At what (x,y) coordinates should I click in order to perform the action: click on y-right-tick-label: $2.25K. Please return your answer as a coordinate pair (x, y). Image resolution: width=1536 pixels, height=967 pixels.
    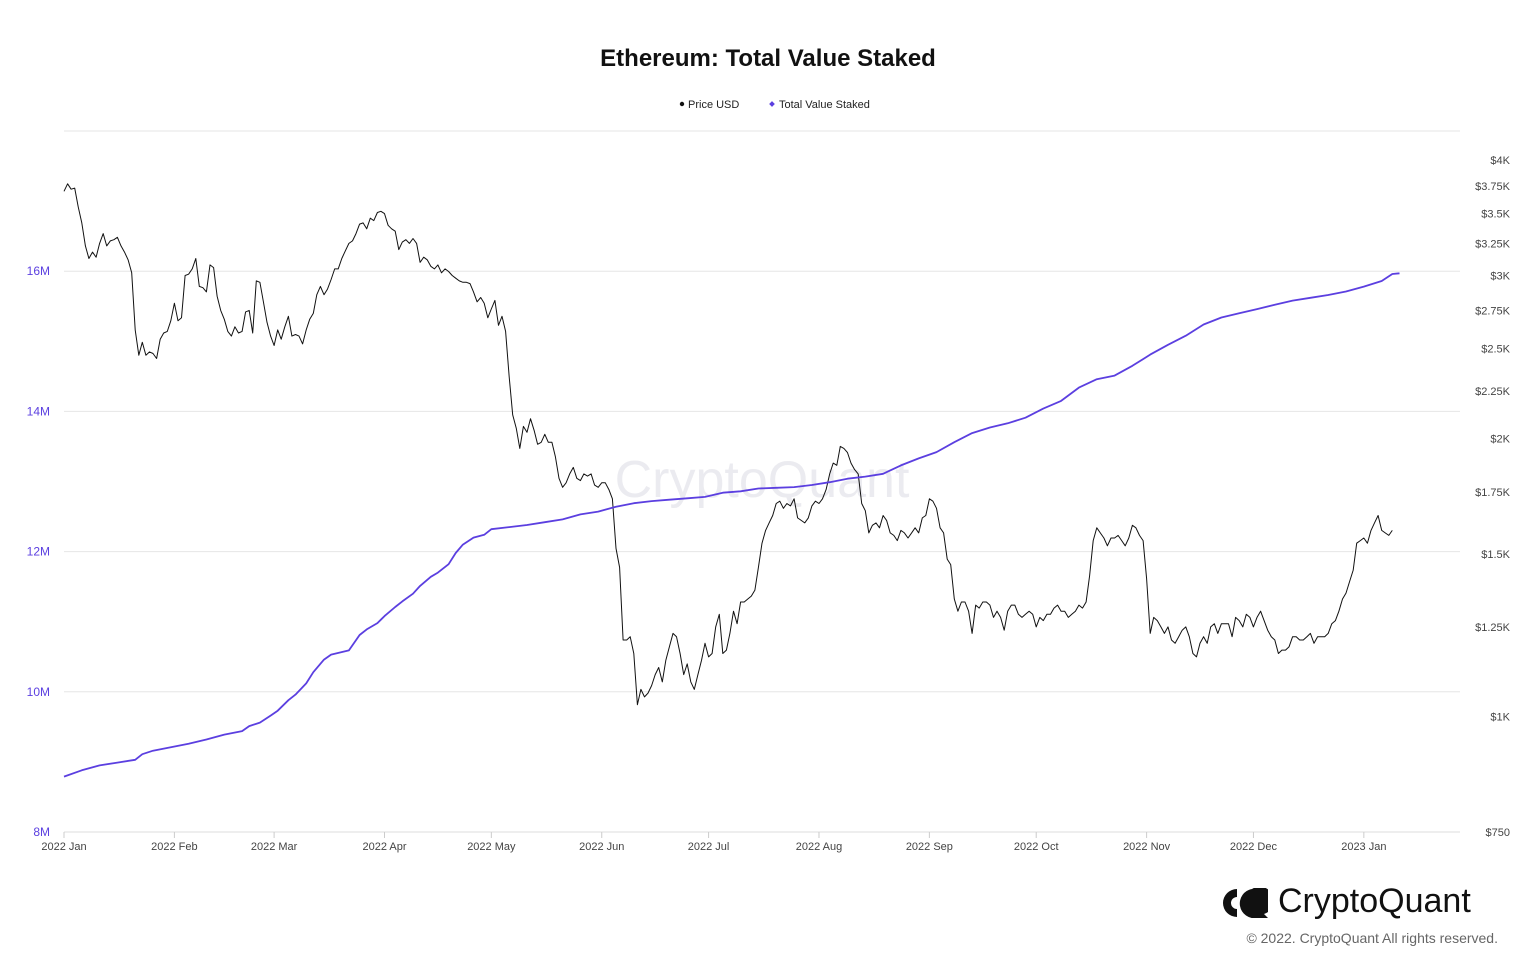
    Looking at the image, I should click on (1493, 392).